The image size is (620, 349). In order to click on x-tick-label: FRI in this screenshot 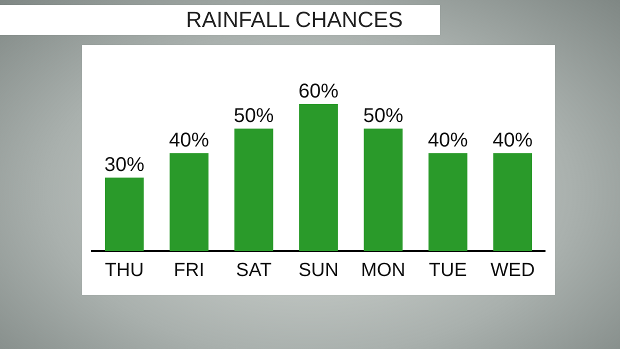, I will do `click(189, 270)`.